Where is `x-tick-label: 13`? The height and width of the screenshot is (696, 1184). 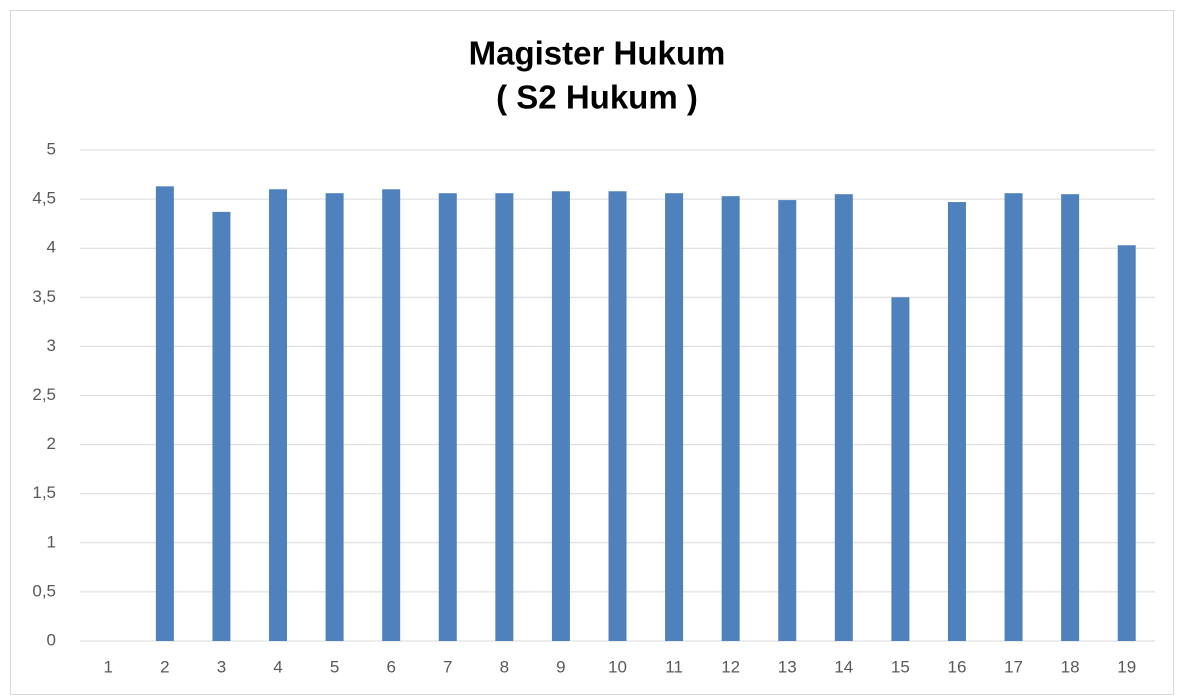 x-tick-label: 13 is located at coordinates (787, 666).